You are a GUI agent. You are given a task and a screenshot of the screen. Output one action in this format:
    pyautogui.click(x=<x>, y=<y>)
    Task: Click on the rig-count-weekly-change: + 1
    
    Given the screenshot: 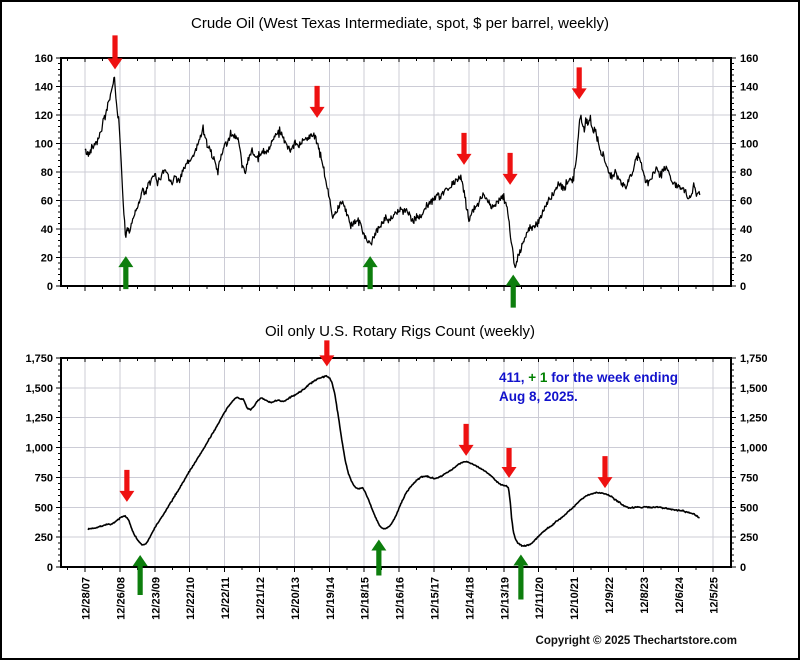 What is the action you would take?
    pyautogui.click(x=538, y=377)
    